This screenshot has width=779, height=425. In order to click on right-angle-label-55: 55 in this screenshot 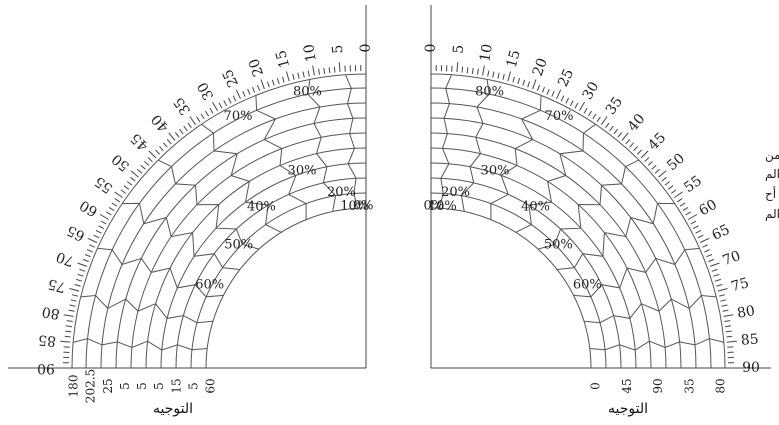, I will do `click(693, 184)`.